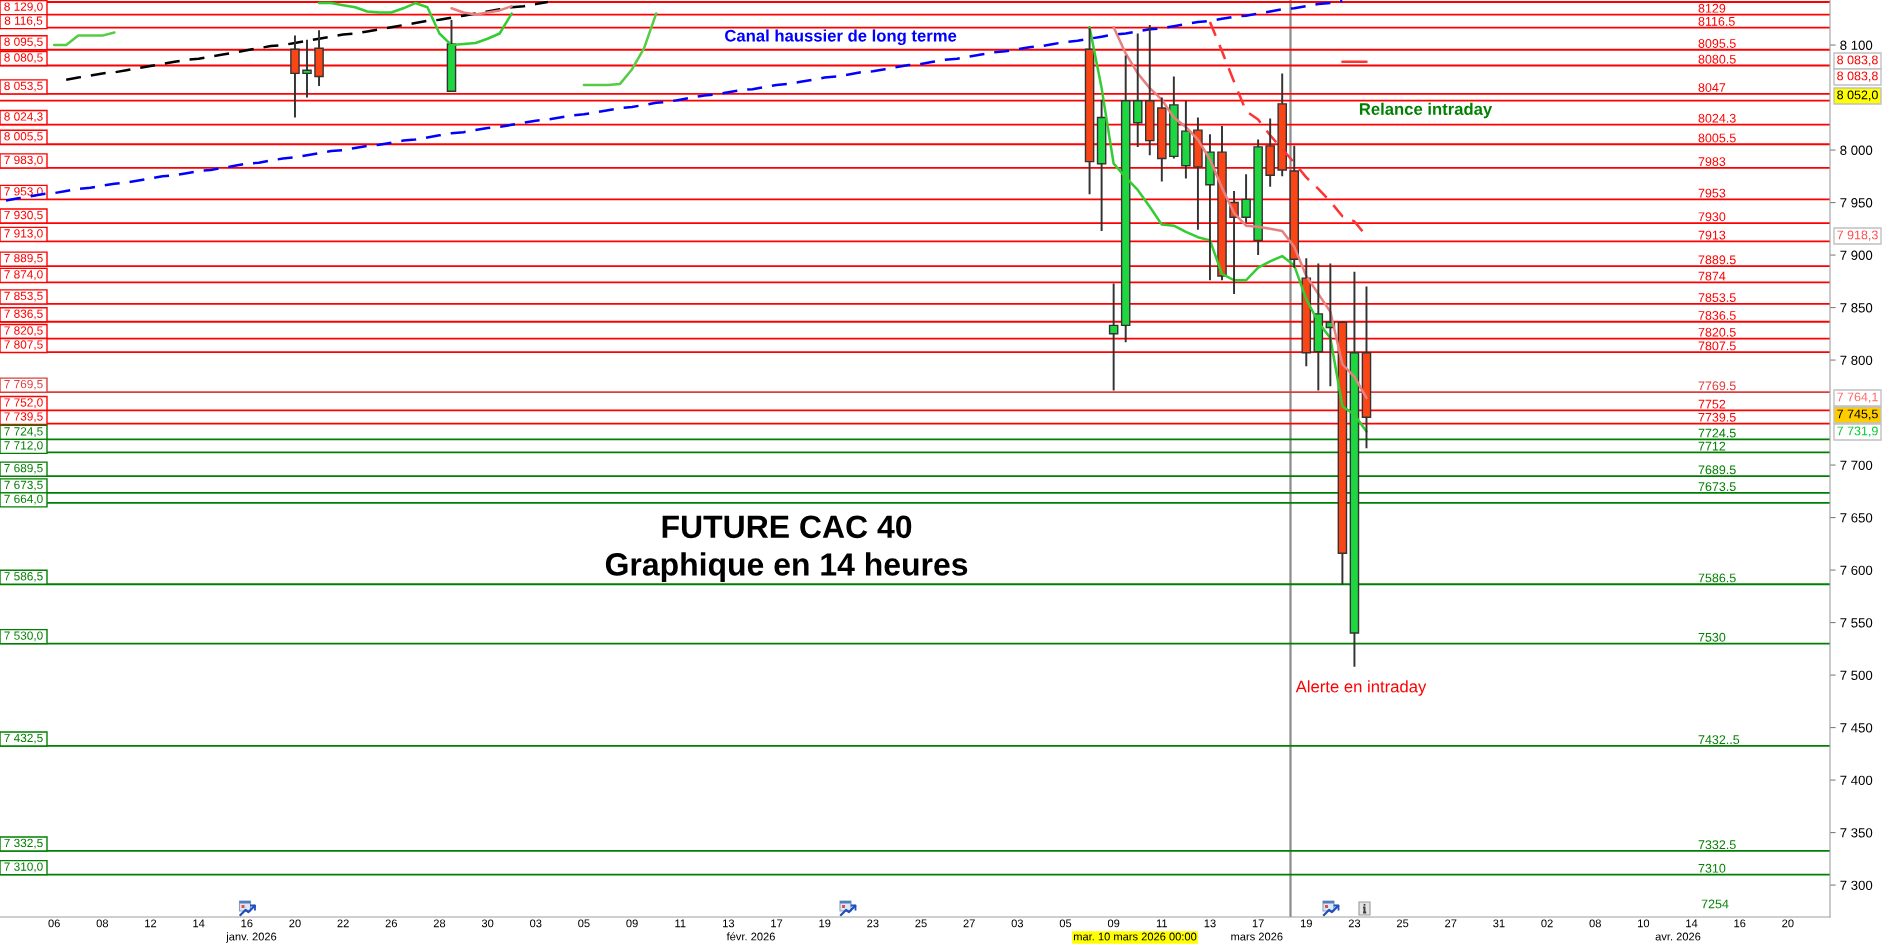 Image resolution: width=1883 pixels, height=944 pixels. Describe the element at coordinates (1499, 923) in the screenshot. I see `x-tick-label: 31` at that location.